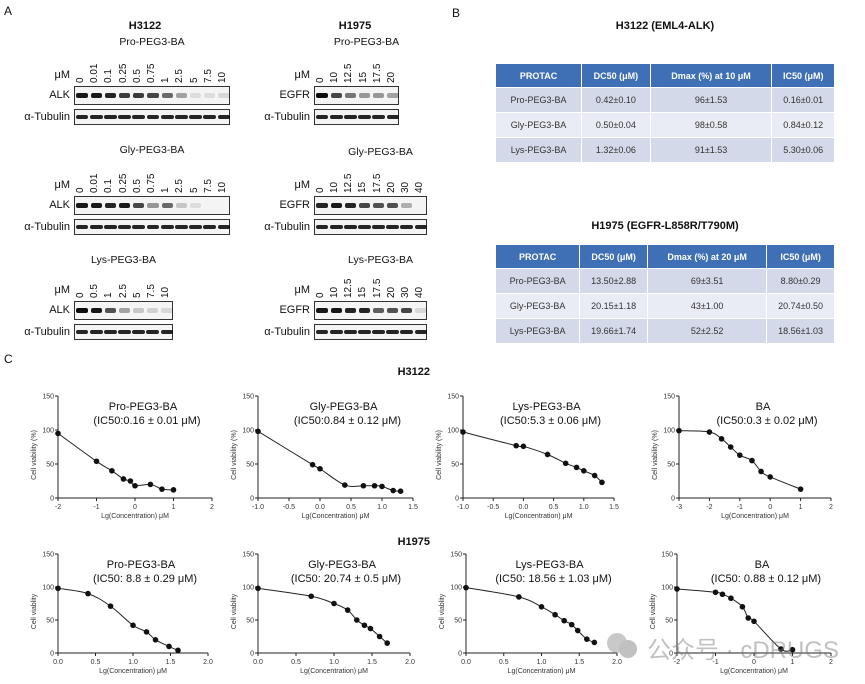  Describe the element at coordinates (800, 306) in the screenshot. I see `table-cell: 20.74±0.50` at that location.